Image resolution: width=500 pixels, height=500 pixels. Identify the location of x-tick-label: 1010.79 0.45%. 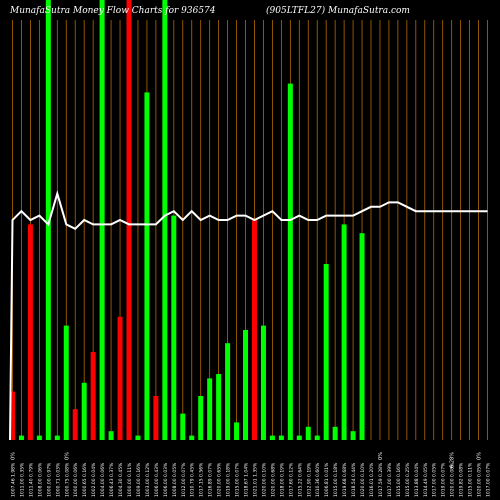
(193, 479).